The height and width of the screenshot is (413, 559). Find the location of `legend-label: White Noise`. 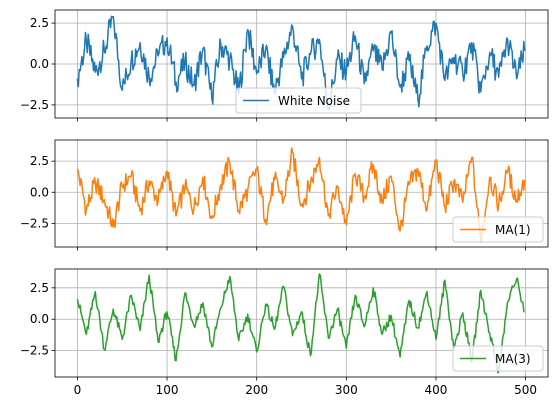

legend-label: White Noise is located at coordinates (314, 101).